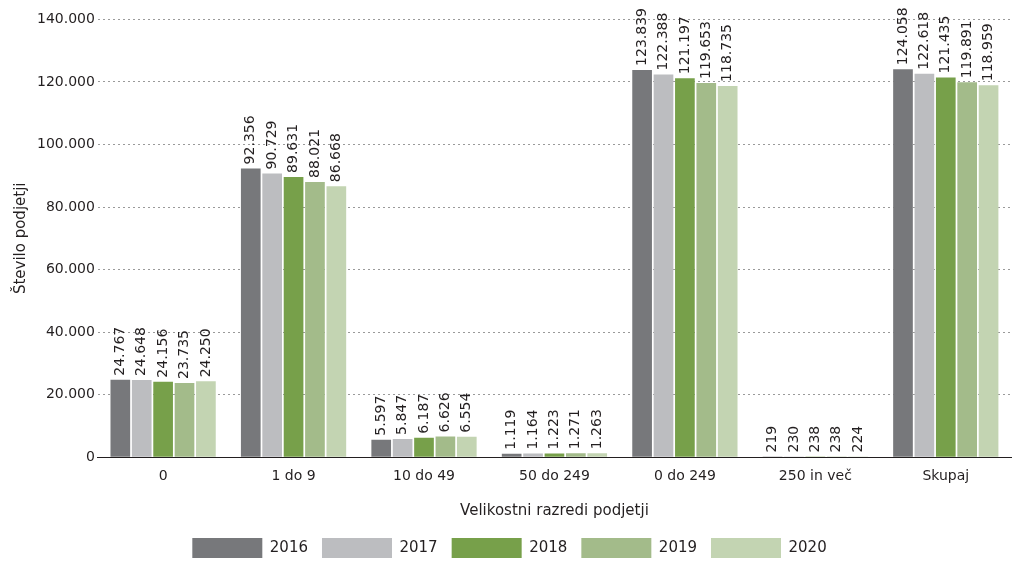  What do you see at coordinates (554, 509) in the screenshot?
I see `x-axis-title: Velikostni razredi podjetji` at bounding box center [554, 509].